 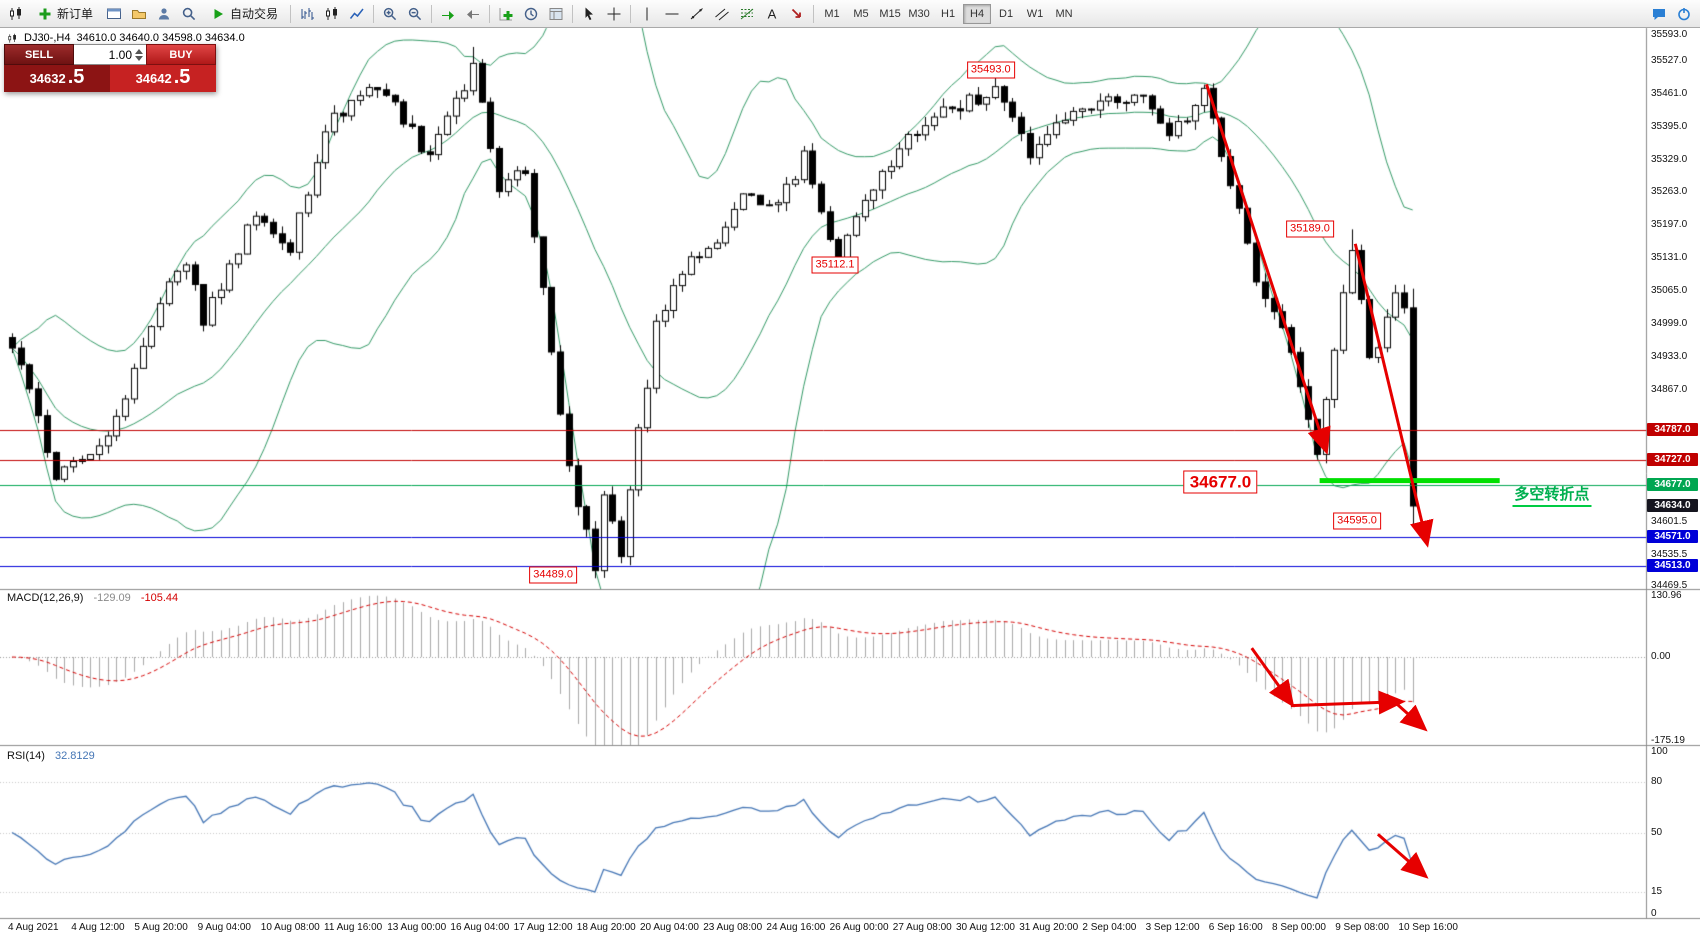 I want to click on chart-shift-icon, so click(x=473, y=14).